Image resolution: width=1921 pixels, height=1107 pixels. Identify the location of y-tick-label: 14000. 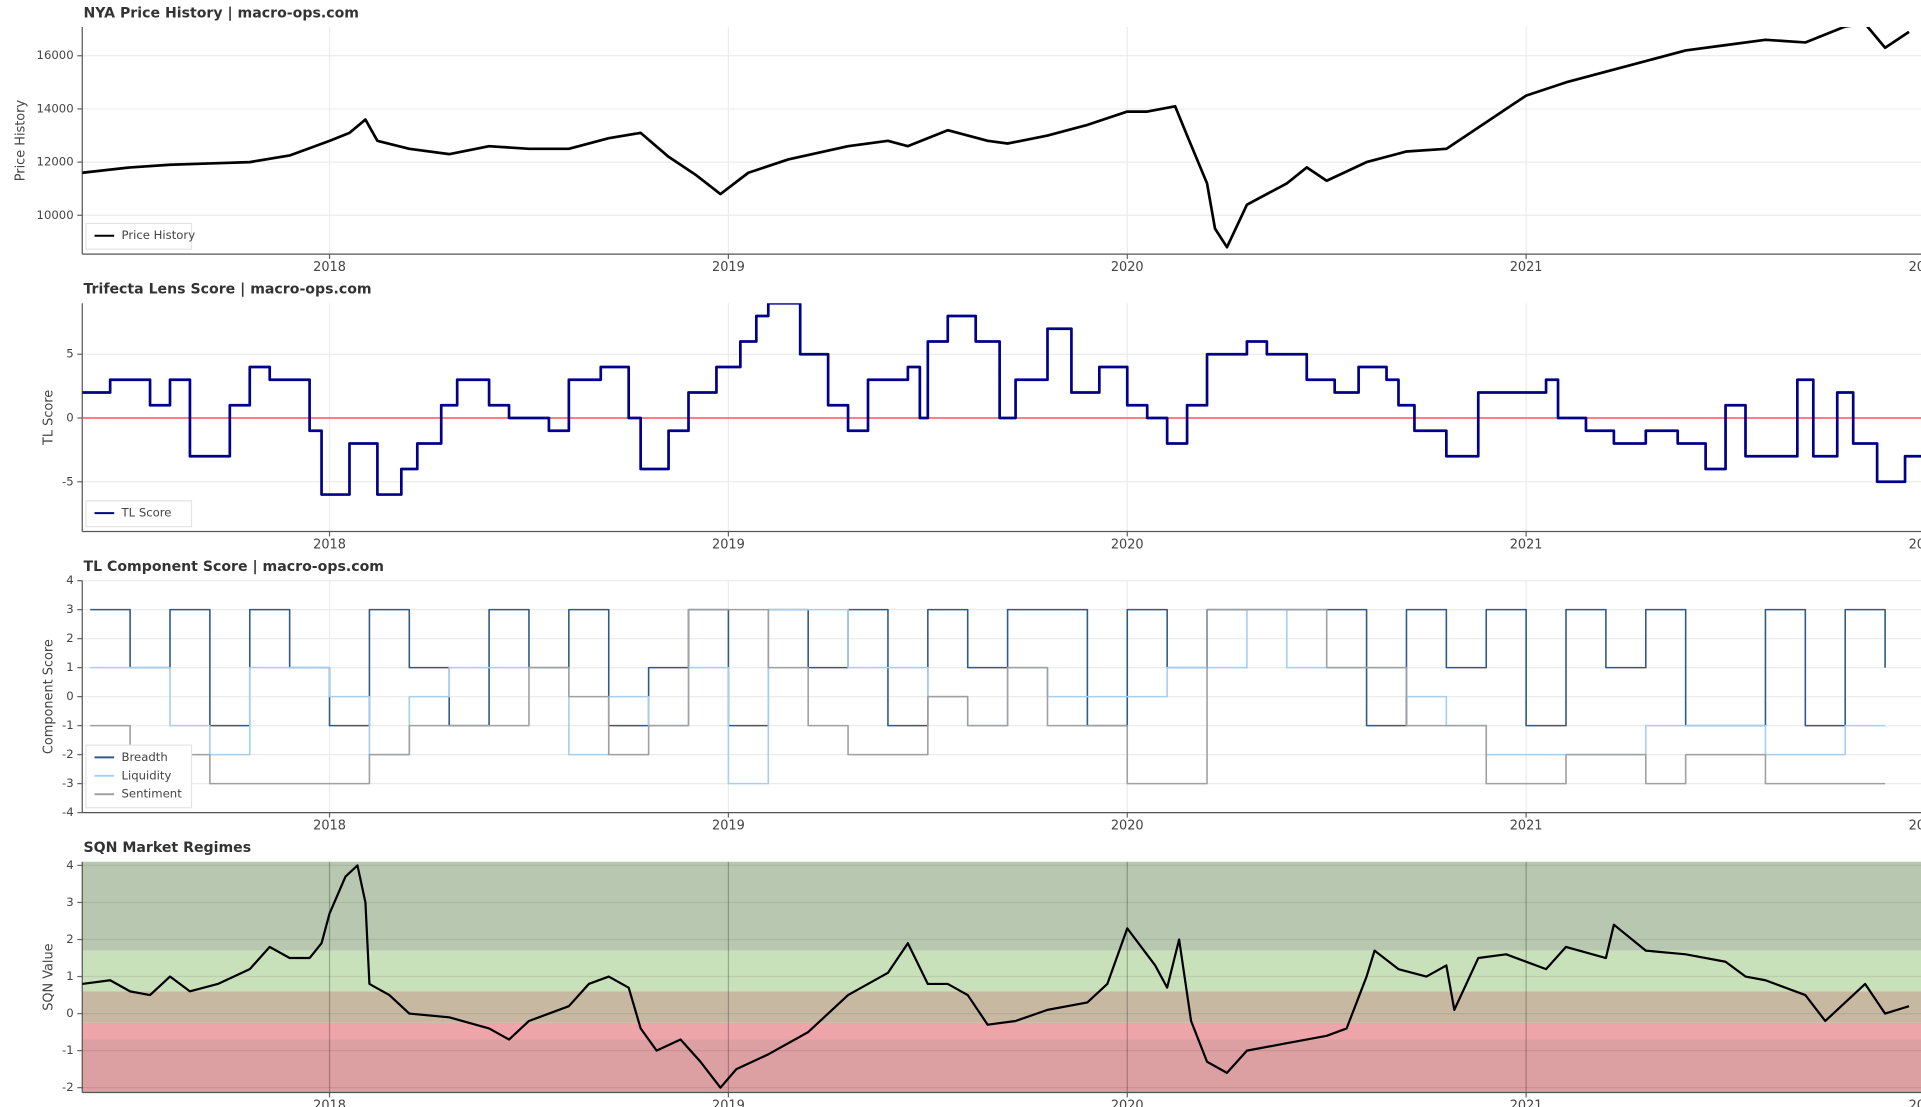
(55, 108).